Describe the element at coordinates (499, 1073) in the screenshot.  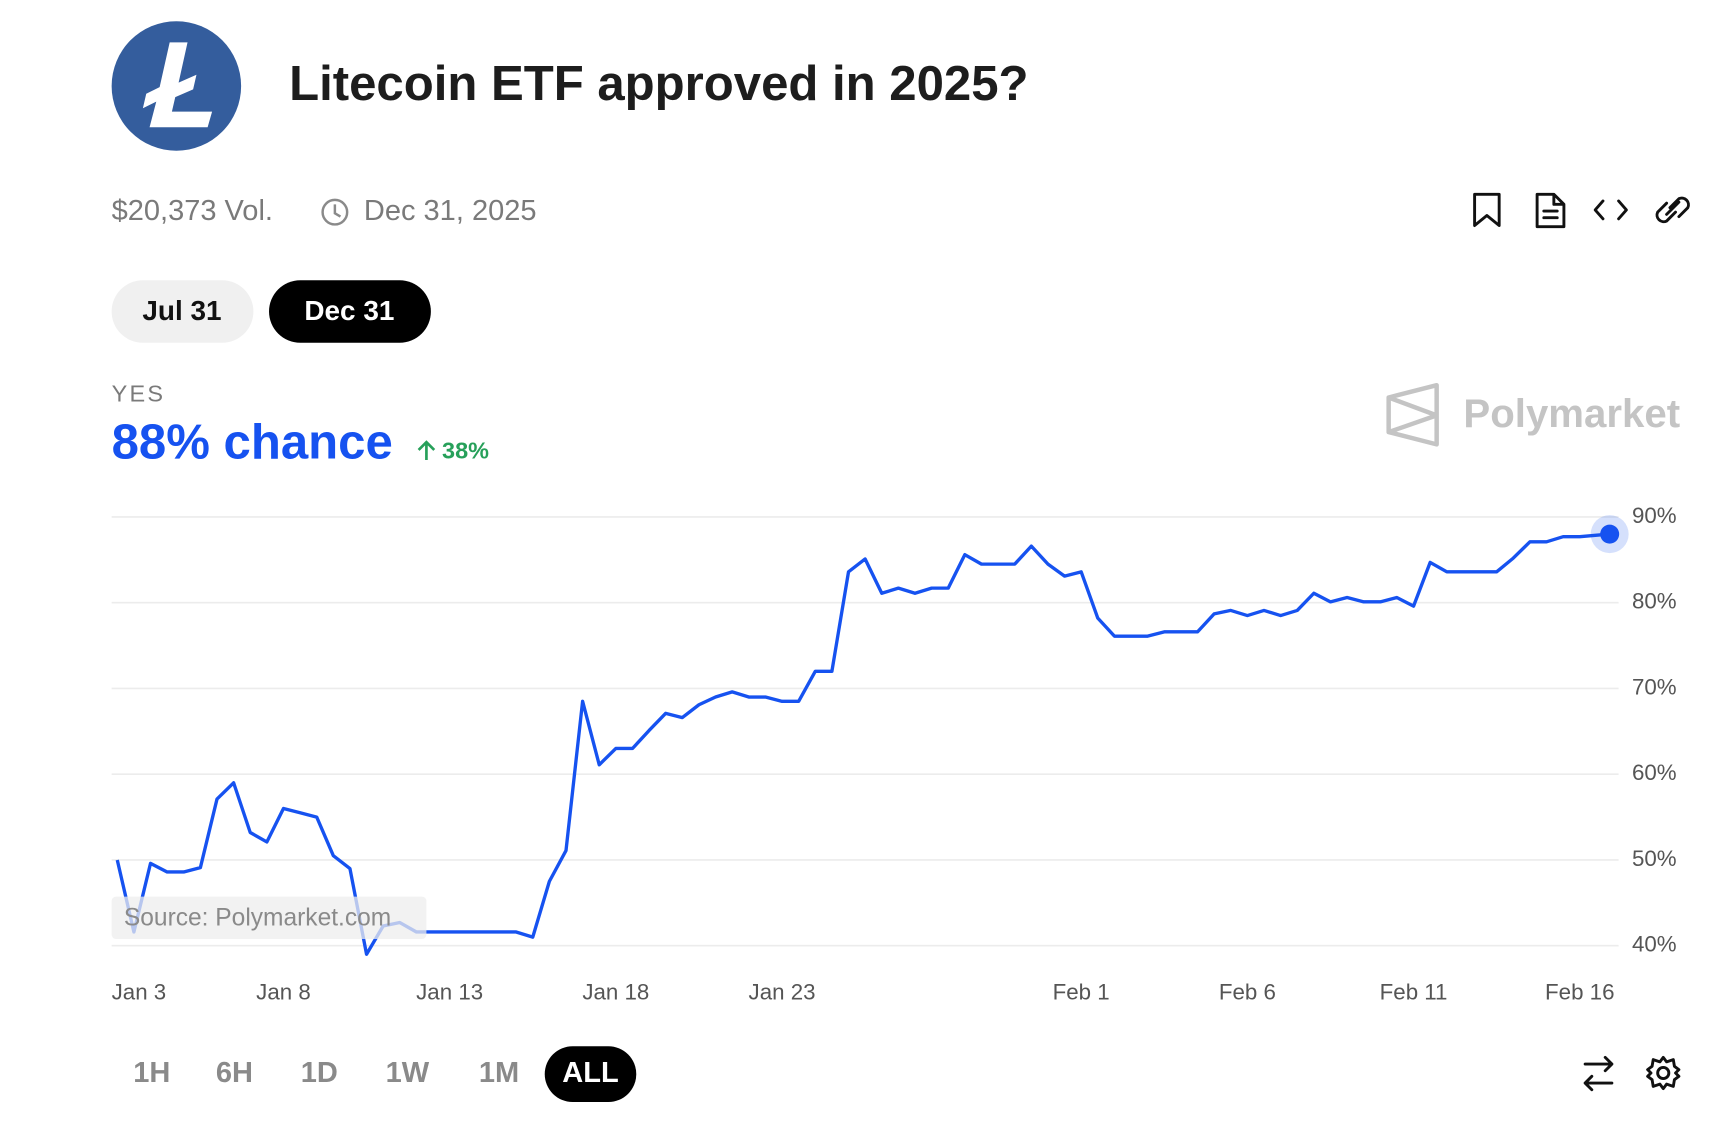
I see `time-range: 1M` at that location.